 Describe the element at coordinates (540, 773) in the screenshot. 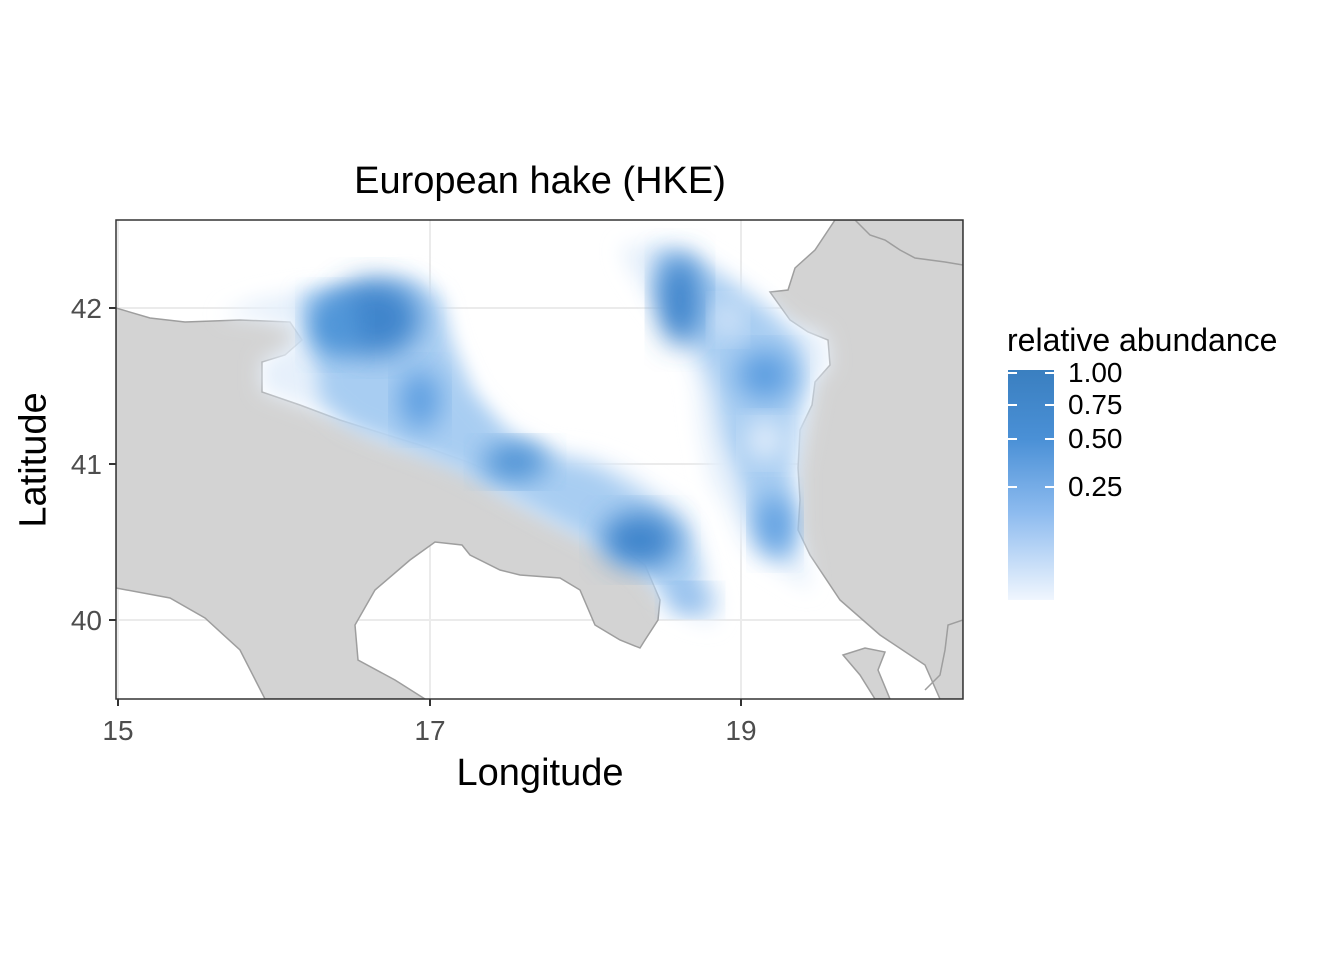

I see `x-axis-label: Longitude` at that location.